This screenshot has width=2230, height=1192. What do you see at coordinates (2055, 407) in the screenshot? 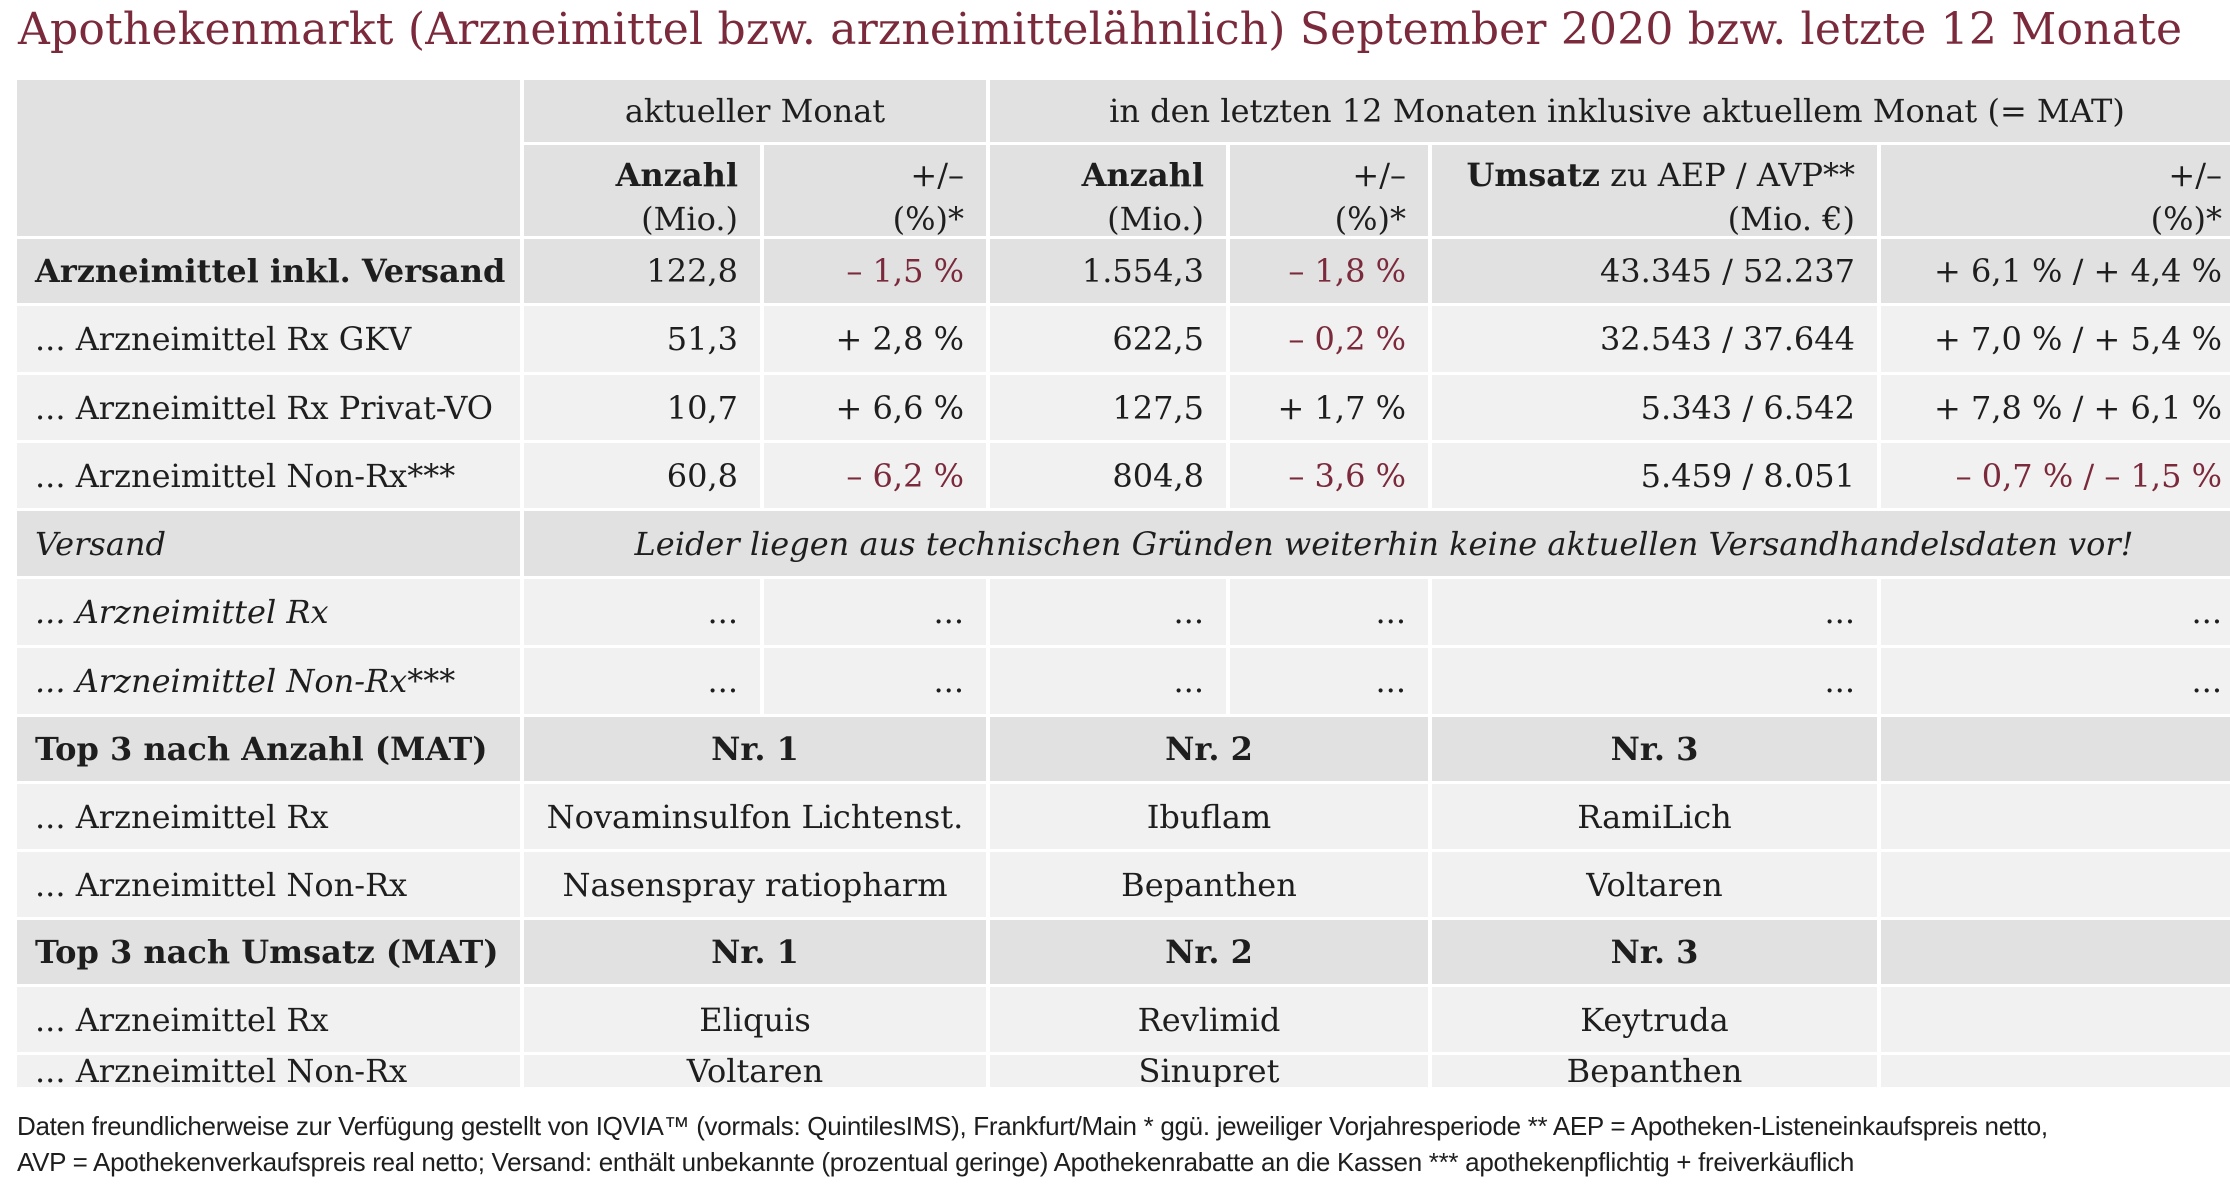
I see `cell-change-umsatz: + 7,8 % / + 6,1 %` at bounding box center [2055, 407].